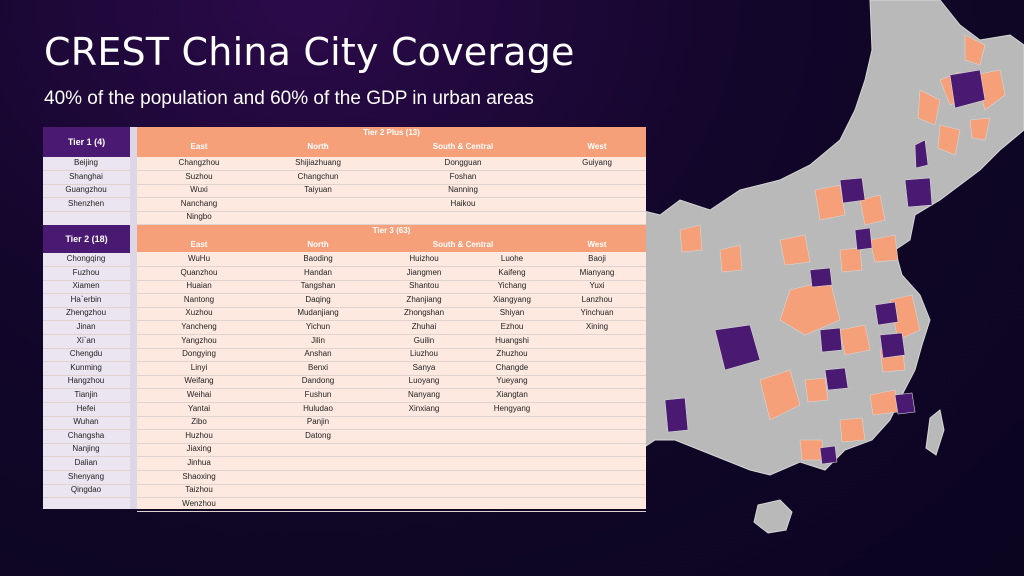 The width and height of the screenshot is (1024, 576). Describe the element at coordinates (463, 244) in the screenshot. I see `tier3-col-south-central: South & Central` at that location.